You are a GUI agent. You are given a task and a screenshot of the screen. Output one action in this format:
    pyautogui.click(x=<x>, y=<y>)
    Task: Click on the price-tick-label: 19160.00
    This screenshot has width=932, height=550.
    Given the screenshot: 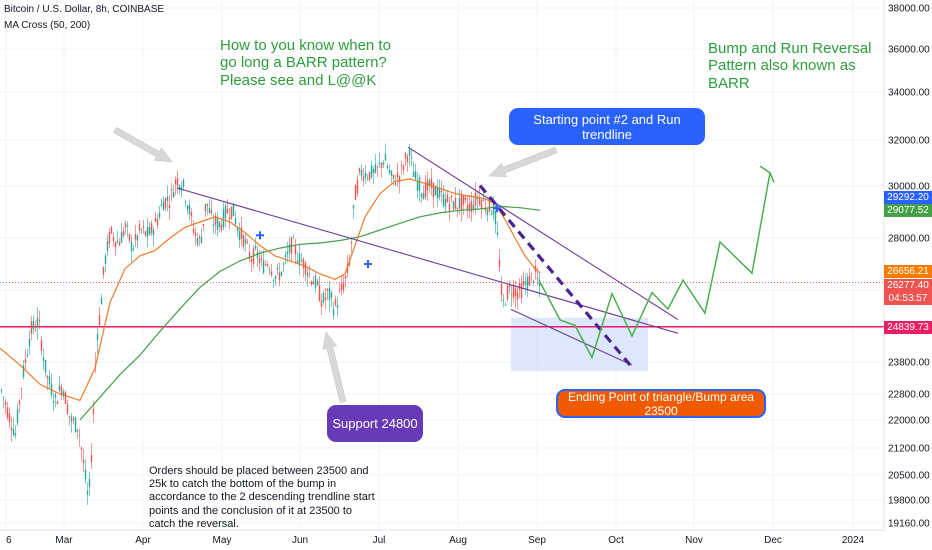 What is the action you would take?
    pyautogui.click(x=909, y=524)
    